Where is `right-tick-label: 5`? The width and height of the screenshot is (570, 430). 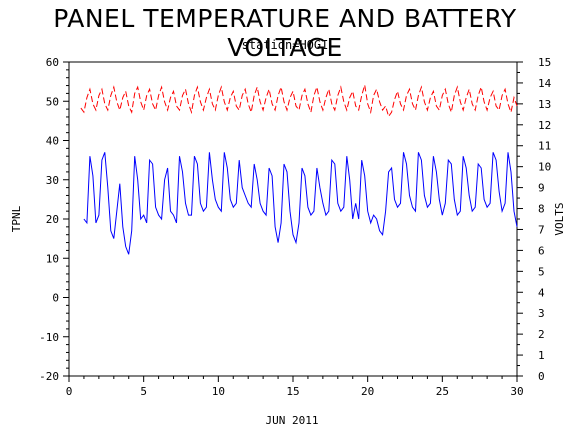
right-tick-label: 5 is located at coordinates (541, 271).